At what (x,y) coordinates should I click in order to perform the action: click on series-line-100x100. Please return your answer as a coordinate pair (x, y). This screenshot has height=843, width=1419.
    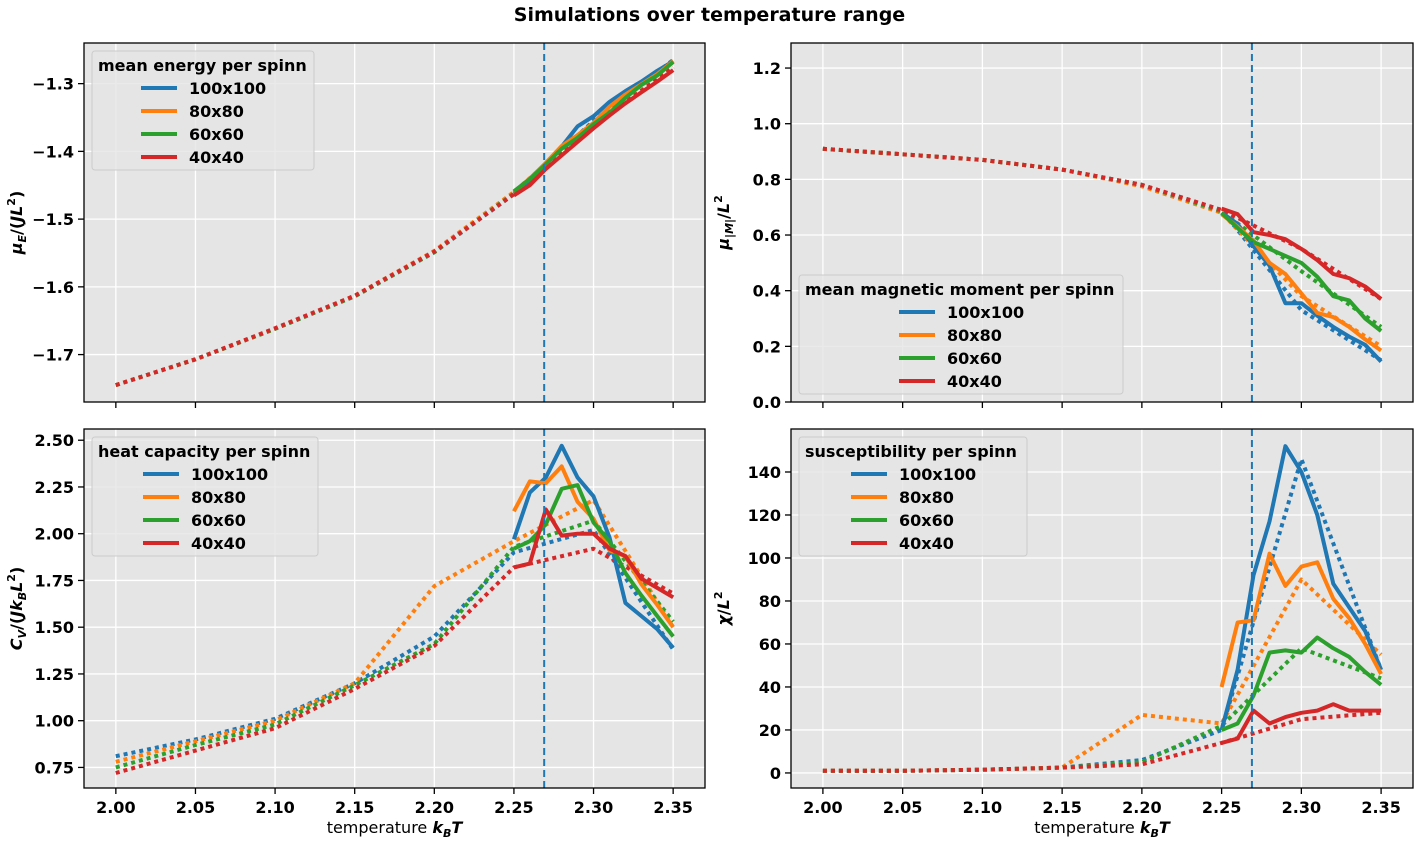
    Looking at the image, I should click on (1301, 587).